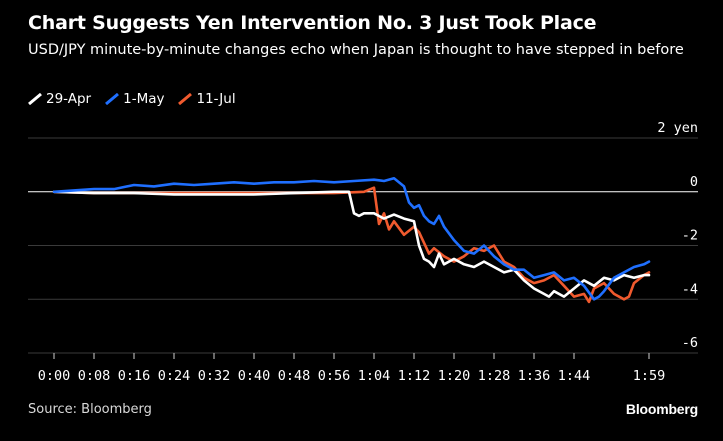 The height and width of the screenshot is (441, 723). I want to click on x-tick-label: 0:24, so click(174, 376).